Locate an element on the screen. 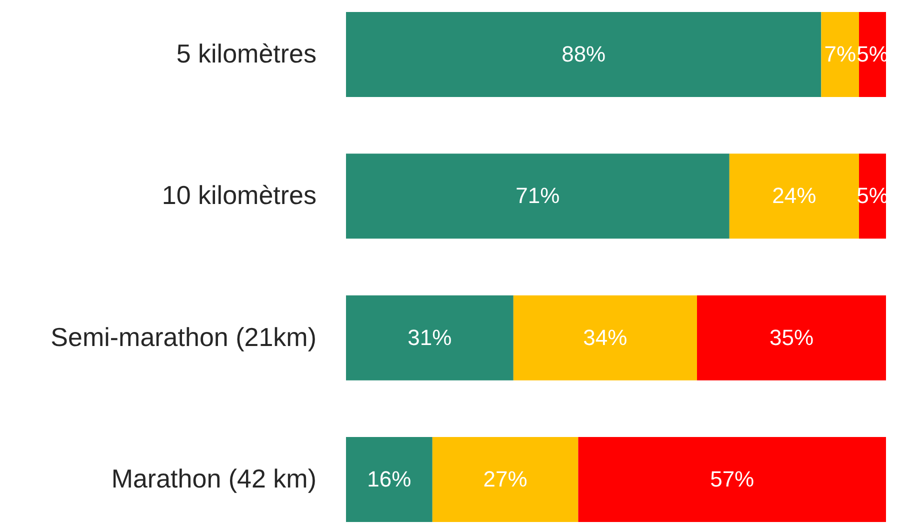  y-tick-label: 5 kilomètres is located at coordinates (246, 53).